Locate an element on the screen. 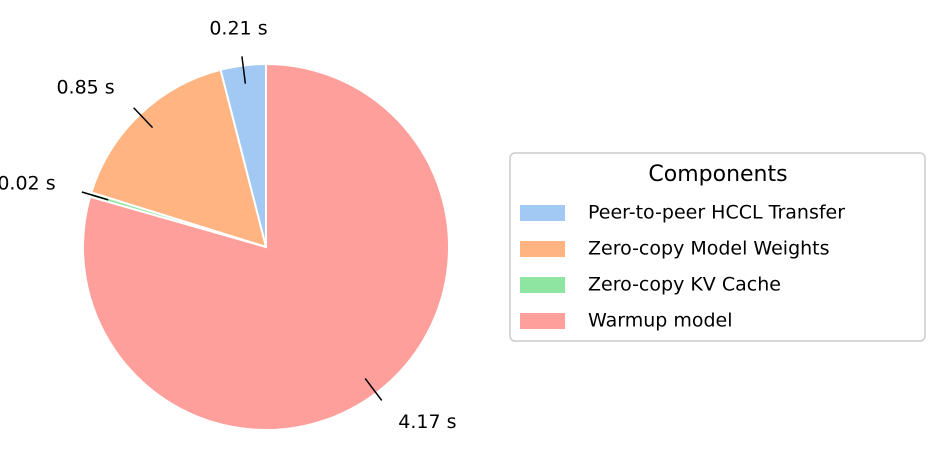 The width and height of the screenshot is (948, 473). value-label: 0.85 s is located at coordinates (85, 87).